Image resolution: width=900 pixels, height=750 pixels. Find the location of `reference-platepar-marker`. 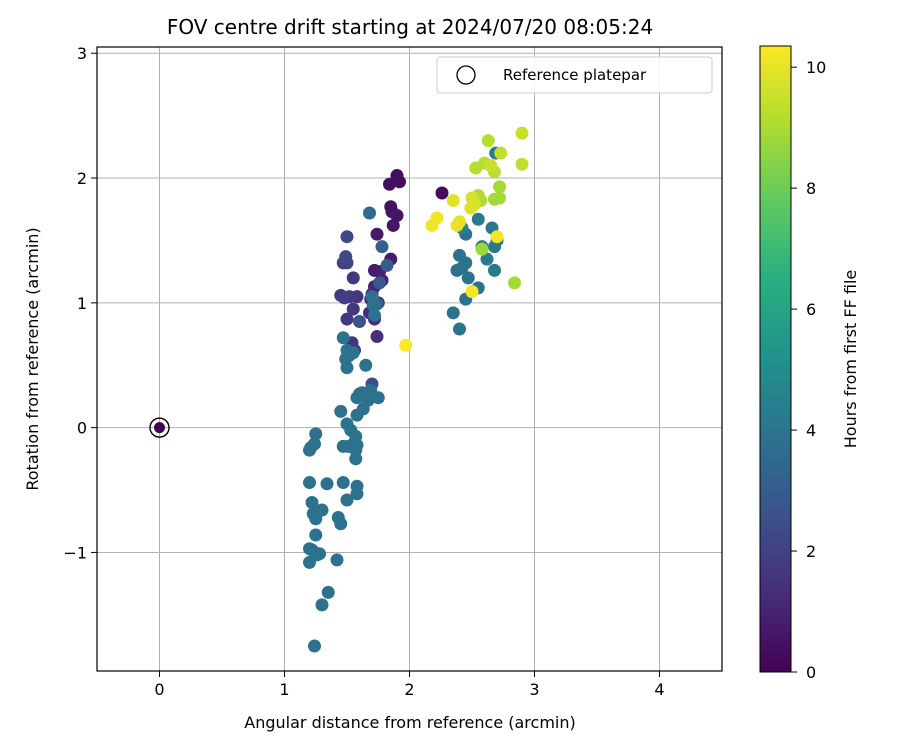

reference-platepar-marker is located at coordinates (159, 427).